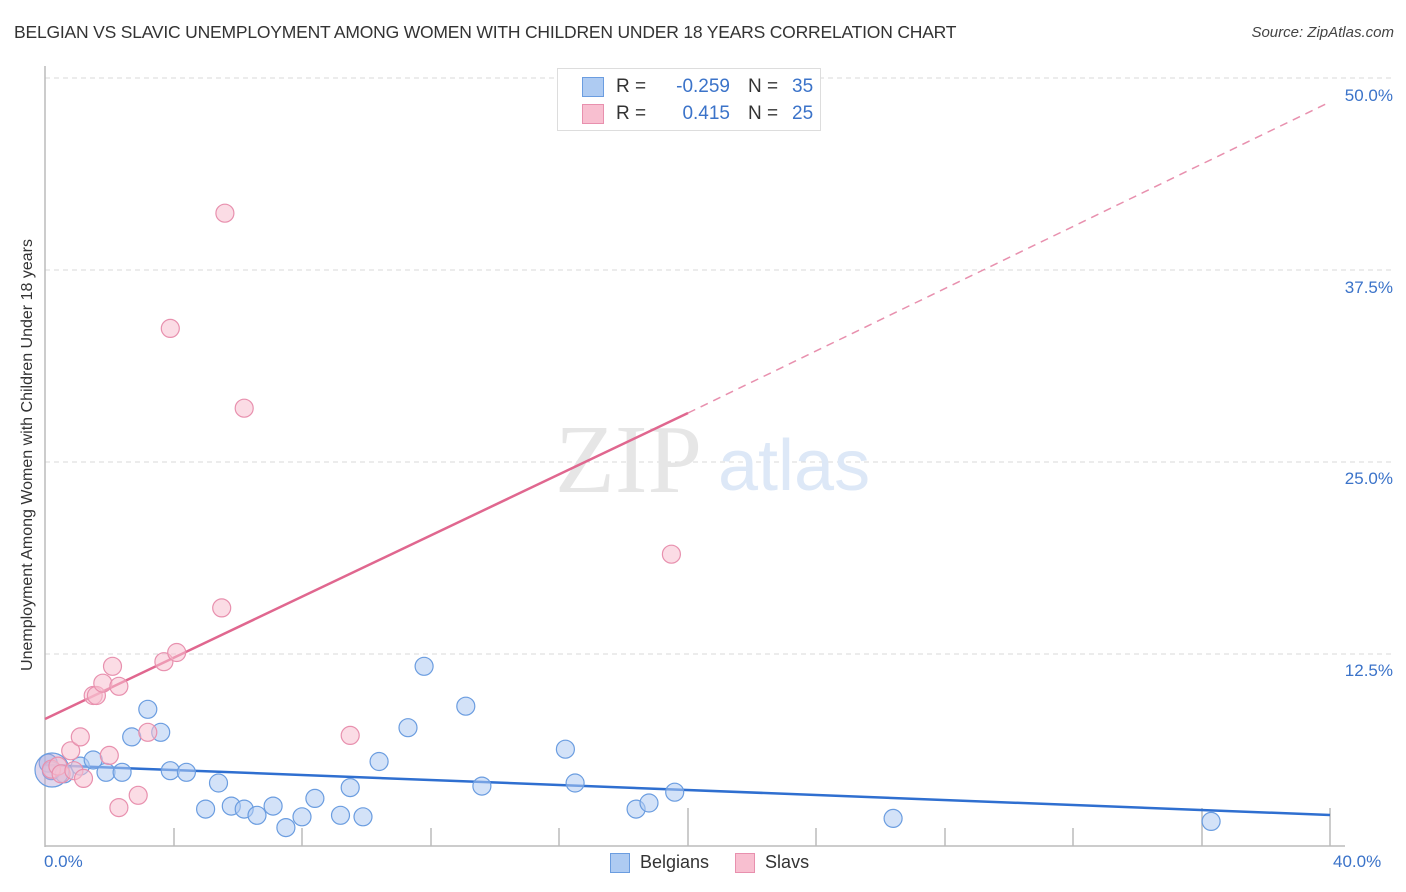 The image size is (1406, 892). I want to click on correlation-legend: R = -0.259 N = 35 R = 0.415 N = 25, so click(689, 99).